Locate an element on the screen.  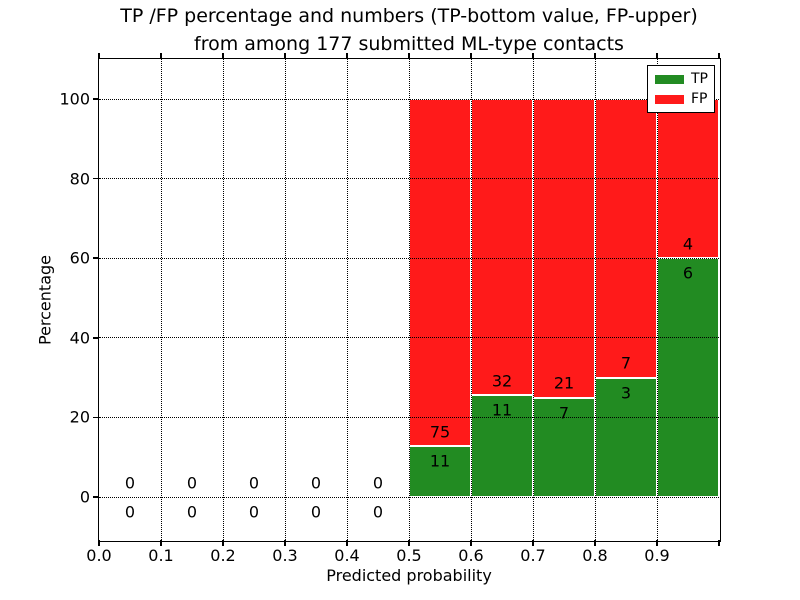
fp-count-label: 4 is located at coordinates (688, 244).